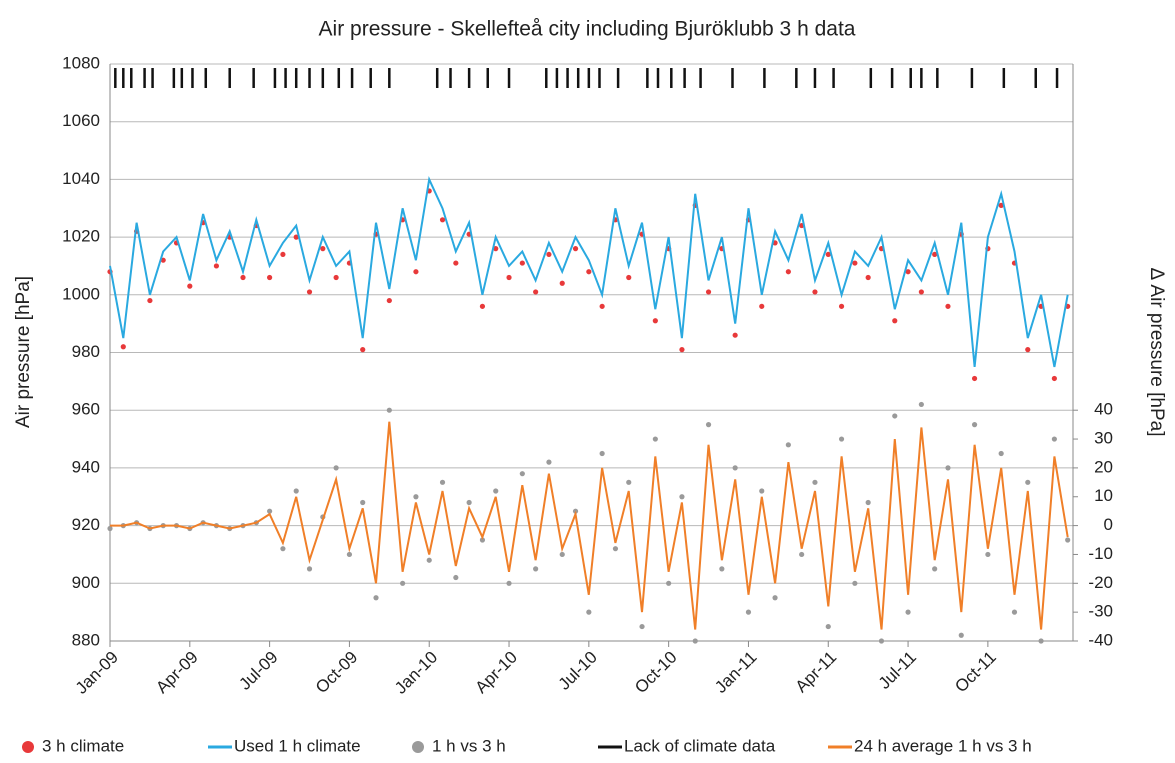  I want to click on x-tick-label: Apr-11, so click(816, 672).